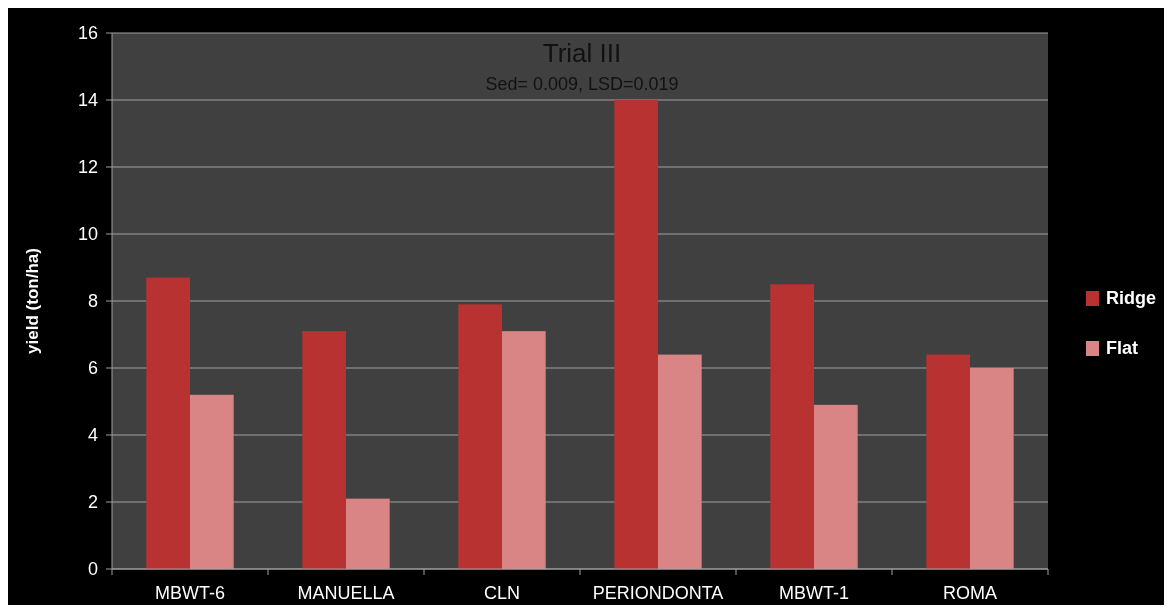 This screenshot has width=1176, height=613. What do you see at coordinates (1122, 348) in the screenshot?
I see `legend-label: Flat` at bounding box center [1122, 348].